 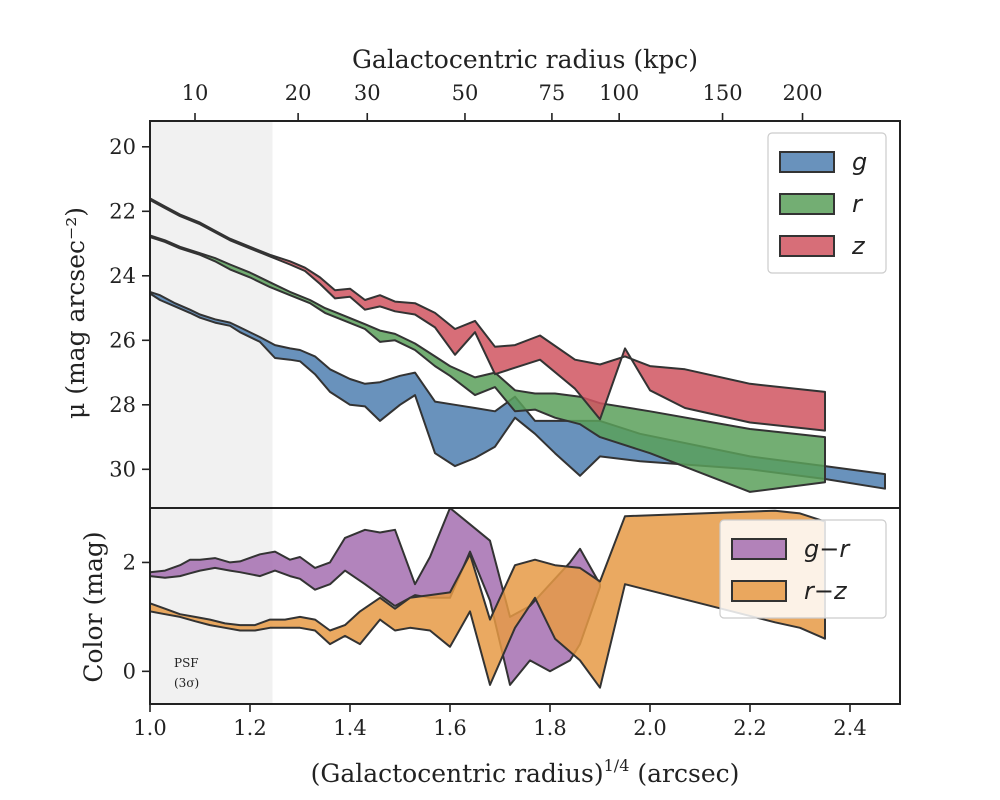 What do you see at coordinates (122, 340) in the screenshot?
I see `y-tick-label: 26` at bounding box center [122, 340].